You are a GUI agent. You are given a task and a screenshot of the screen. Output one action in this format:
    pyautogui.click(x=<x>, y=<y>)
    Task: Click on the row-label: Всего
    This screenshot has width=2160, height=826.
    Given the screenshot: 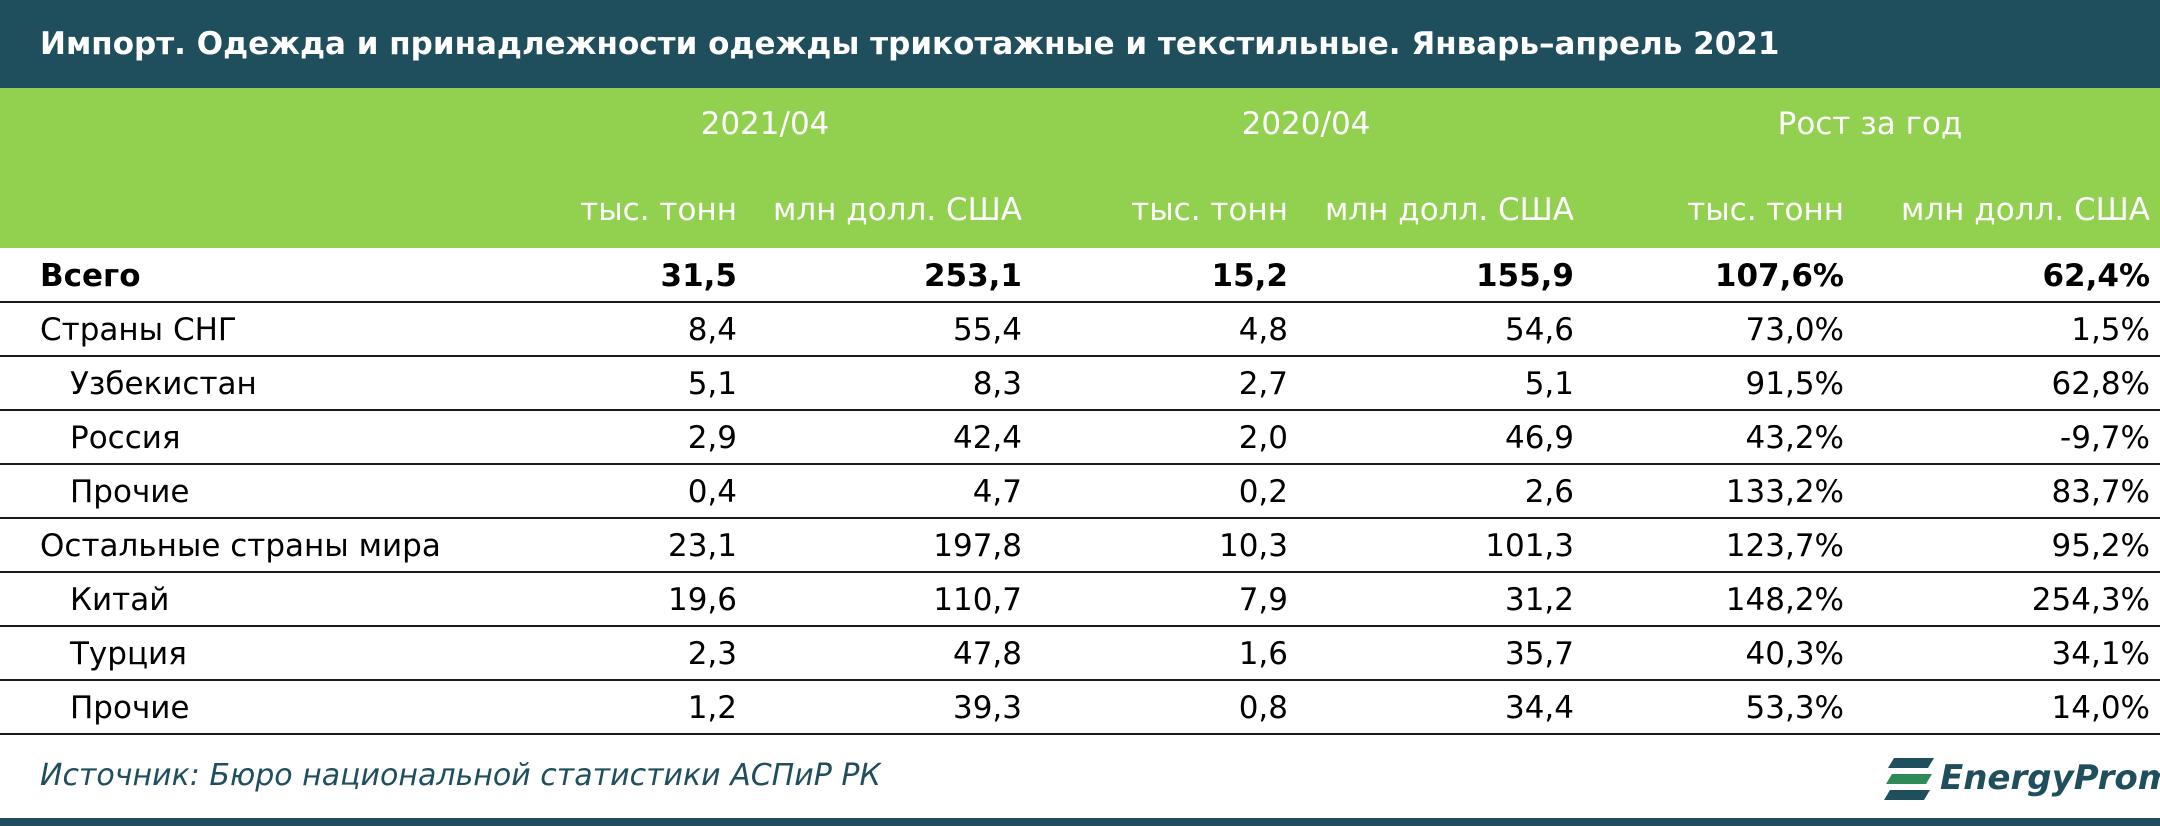 What is the action you would take?
    pyautogui.click(x=90, y=276)
    